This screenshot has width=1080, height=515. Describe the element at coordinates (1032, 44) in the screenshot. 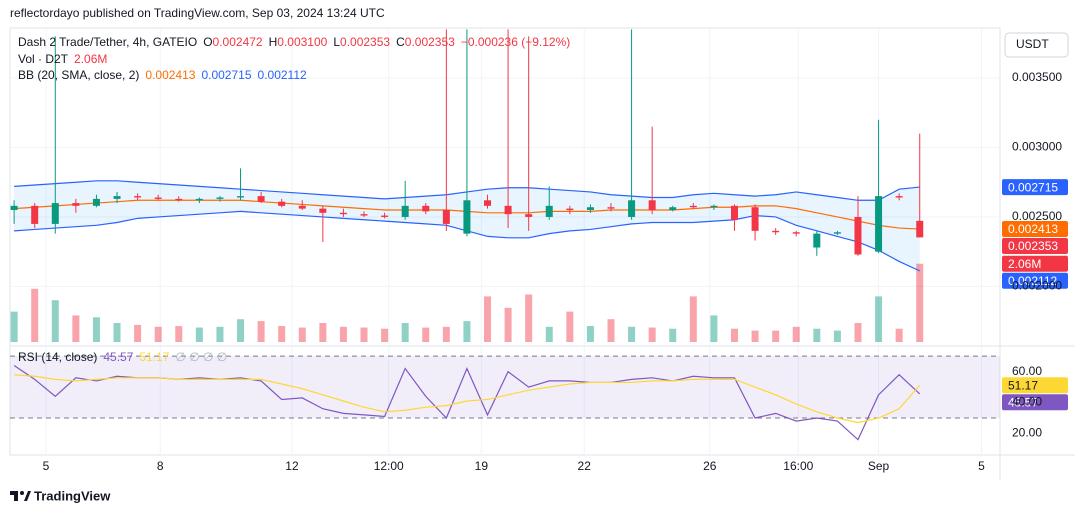

I see `currency: USDT` at that location.